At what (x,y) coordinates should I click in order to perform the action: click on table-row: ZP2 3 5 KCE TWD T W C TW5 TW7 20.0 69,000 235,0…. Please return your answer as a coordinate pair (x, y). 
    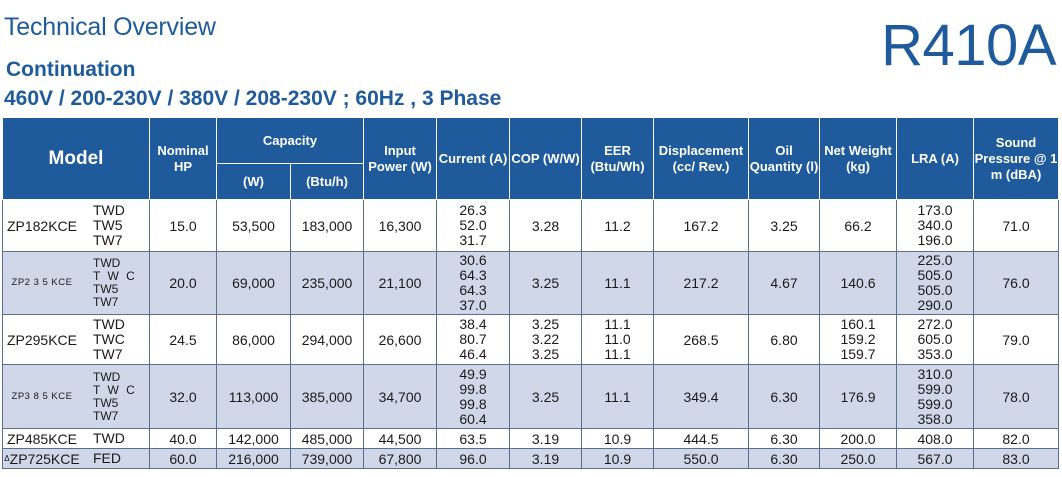
    Looking at the image, I should click on (531, 283).